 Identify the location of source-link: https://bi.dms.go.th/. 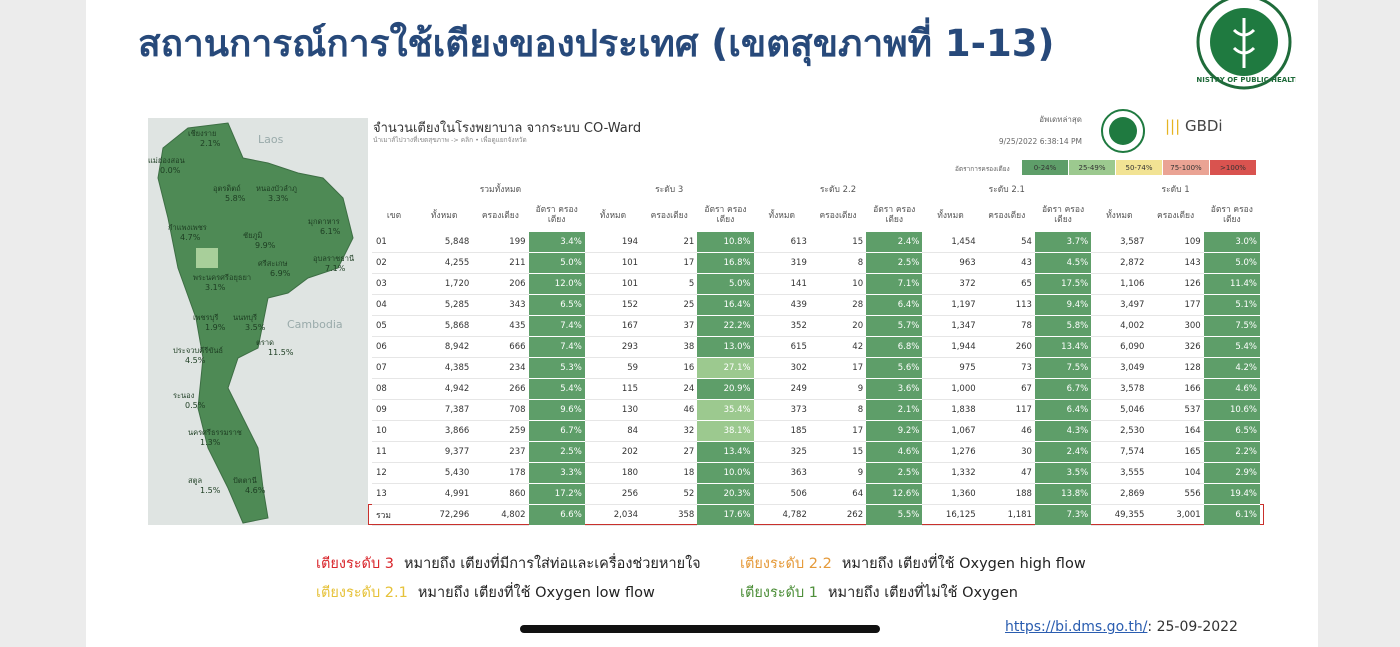
(1076, 627).